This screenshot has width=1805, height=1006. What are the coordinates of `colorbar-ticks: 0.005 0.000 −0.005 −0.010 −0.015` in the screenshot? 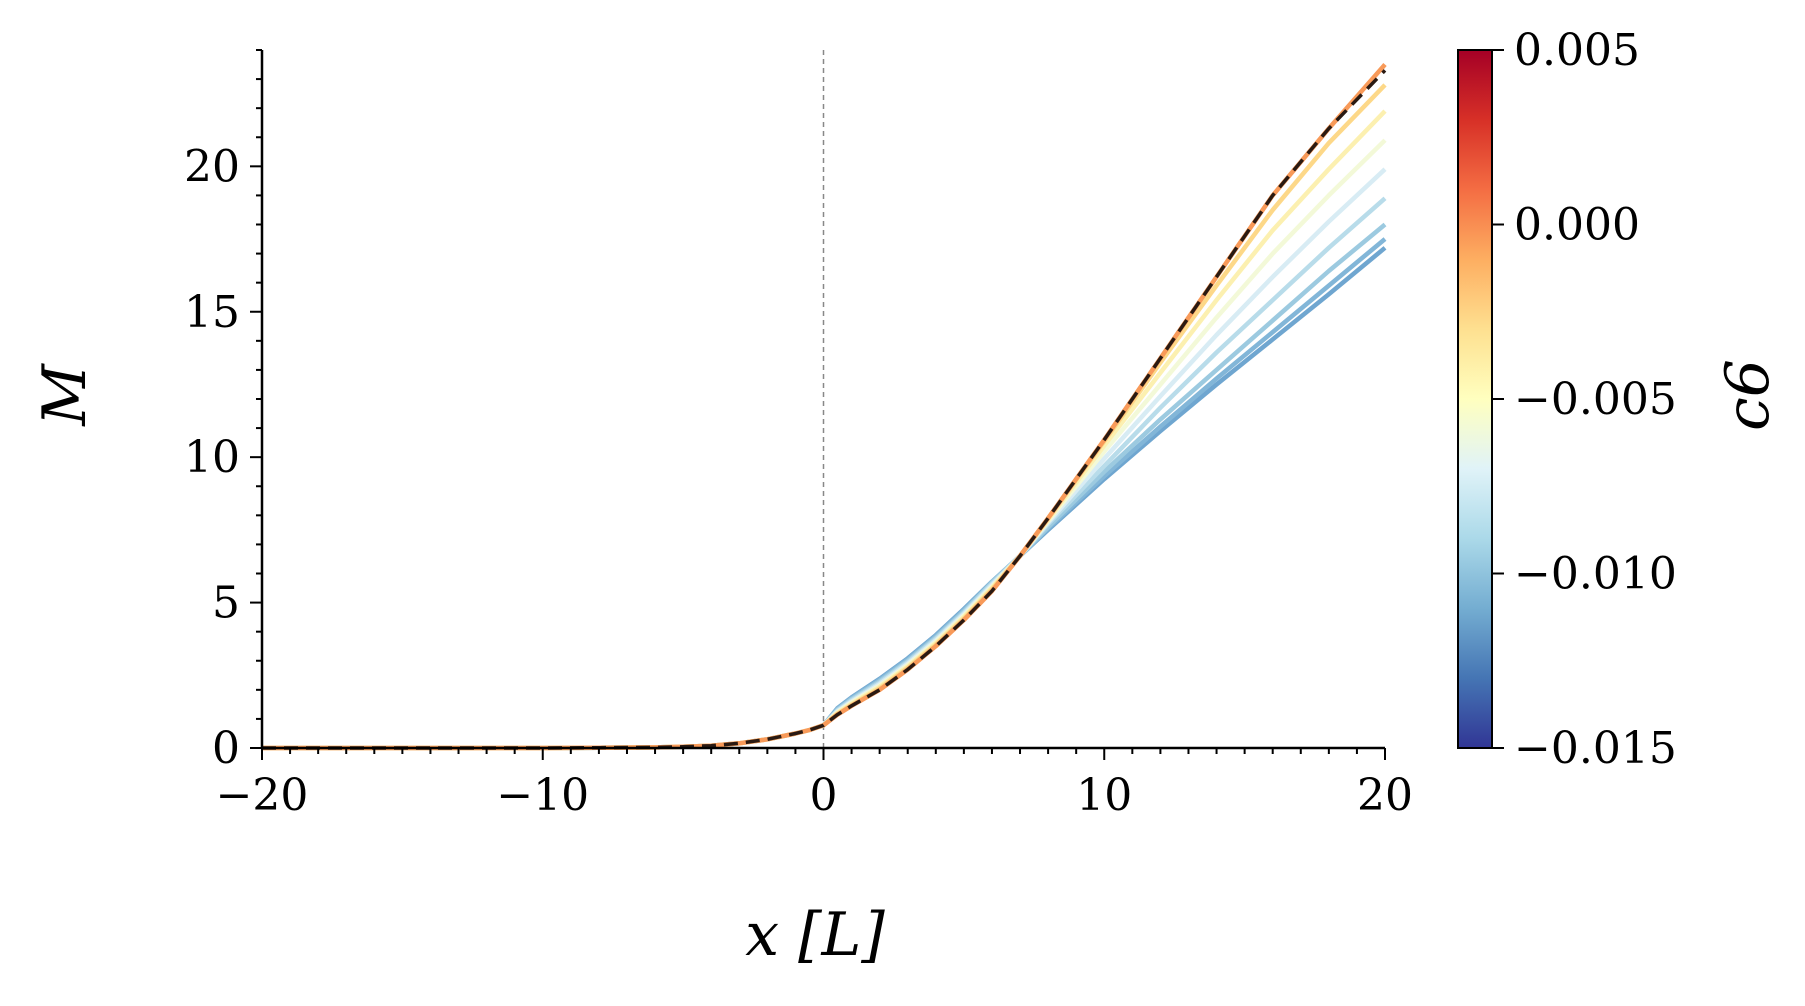 It's located at (1584, 399).